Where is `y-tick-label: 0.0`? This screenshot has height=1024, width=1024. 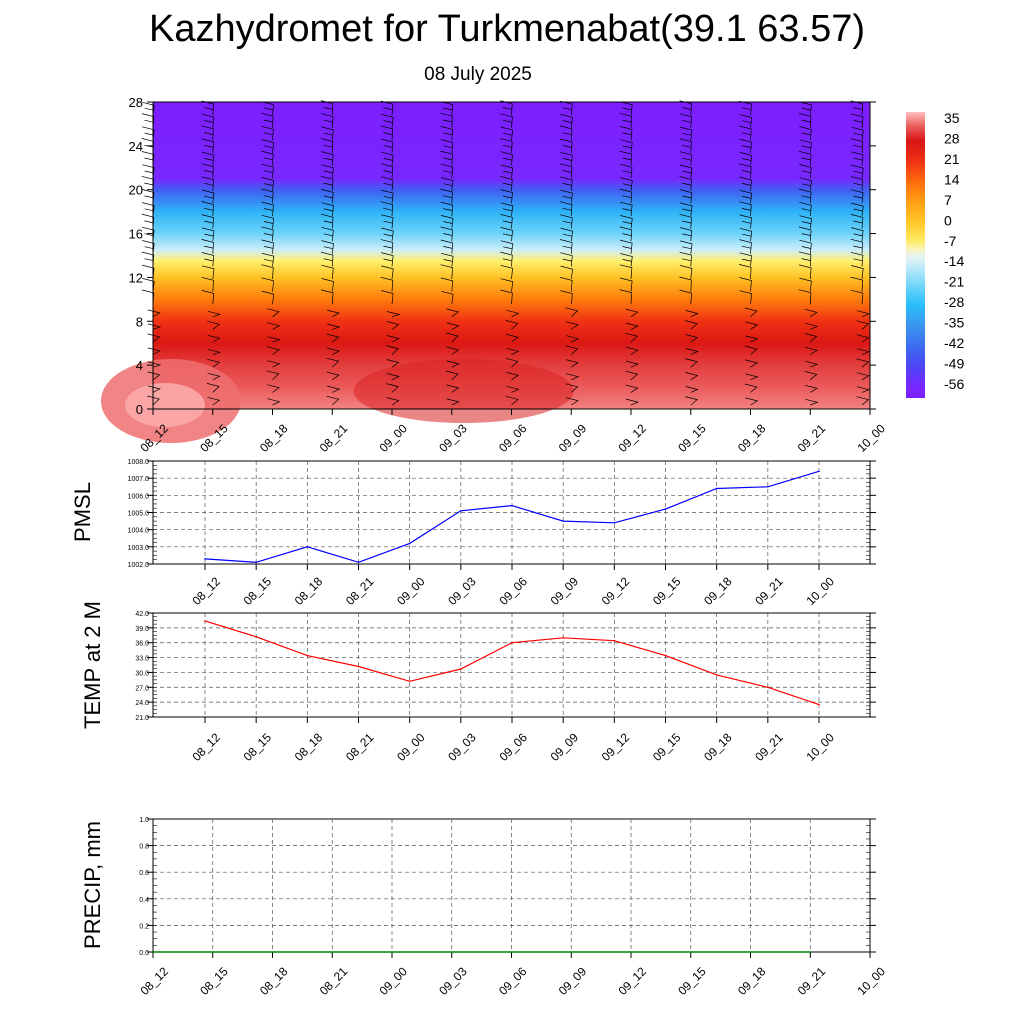
y-tick-label: 0.0 is located at coordinates (144, 953).